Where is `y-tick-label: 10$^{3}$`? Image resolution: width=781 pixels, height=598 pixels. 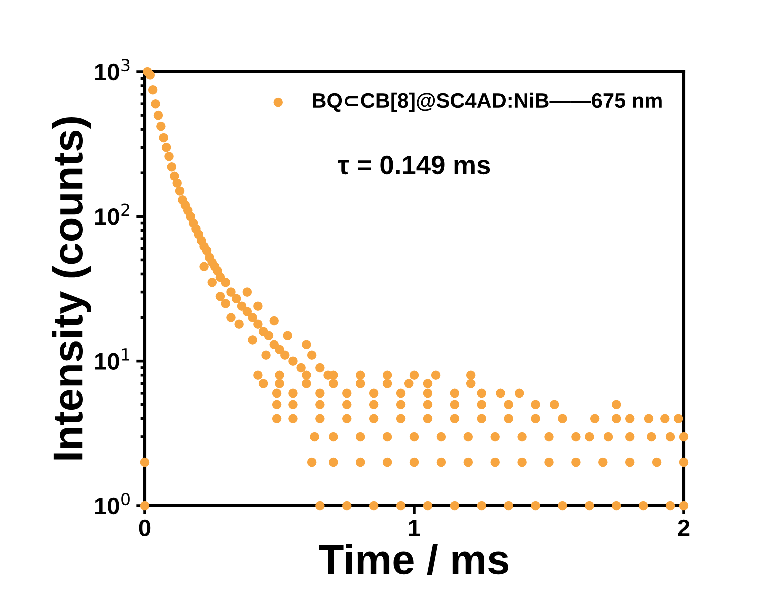
y-tick-label: 10$^{3}$ is located at coordinates (113, 70).